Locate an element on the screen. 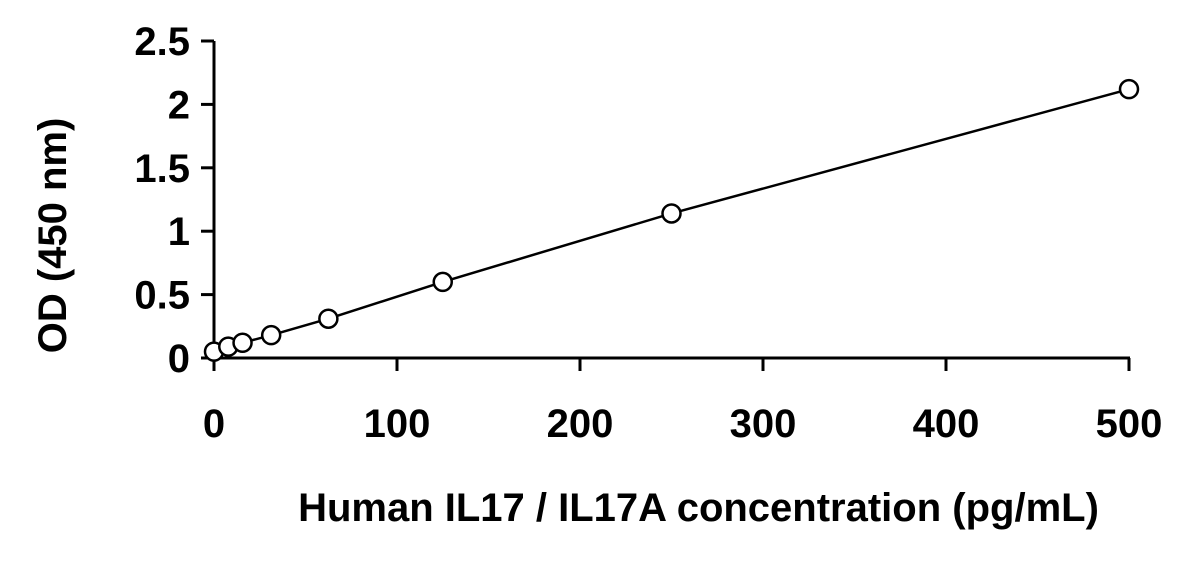 The width and height of the screenshot is (1191, 562). x-tick-label: 400 is located at coordinates (946, 424).